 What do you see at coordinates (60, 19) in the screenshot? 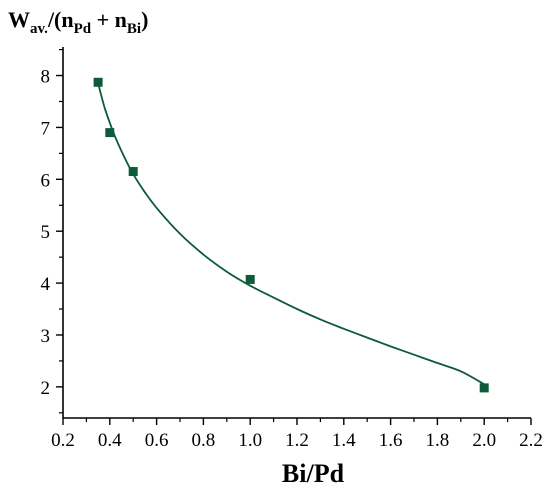
I see `y-title-mid: /(n` at bounding box center [60, 19].